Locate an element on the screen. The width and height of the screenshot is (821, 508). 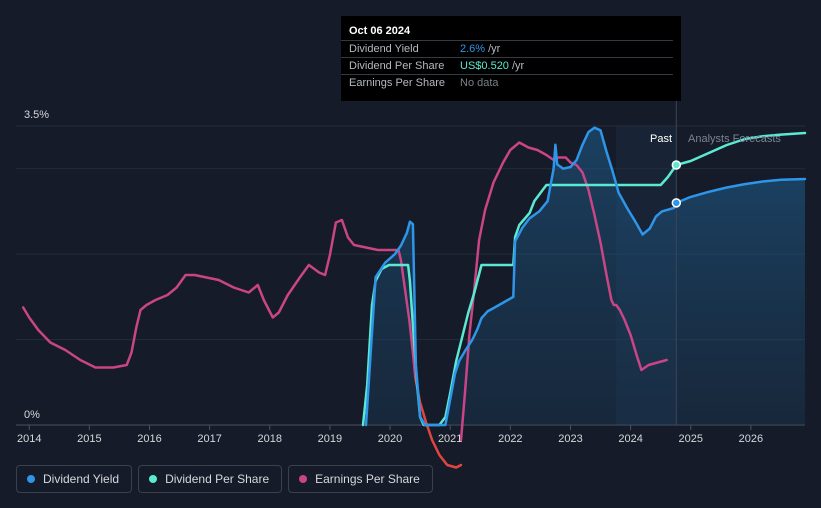
tooltip-value: 2.6%/yr is located at coordinates (480, 49).